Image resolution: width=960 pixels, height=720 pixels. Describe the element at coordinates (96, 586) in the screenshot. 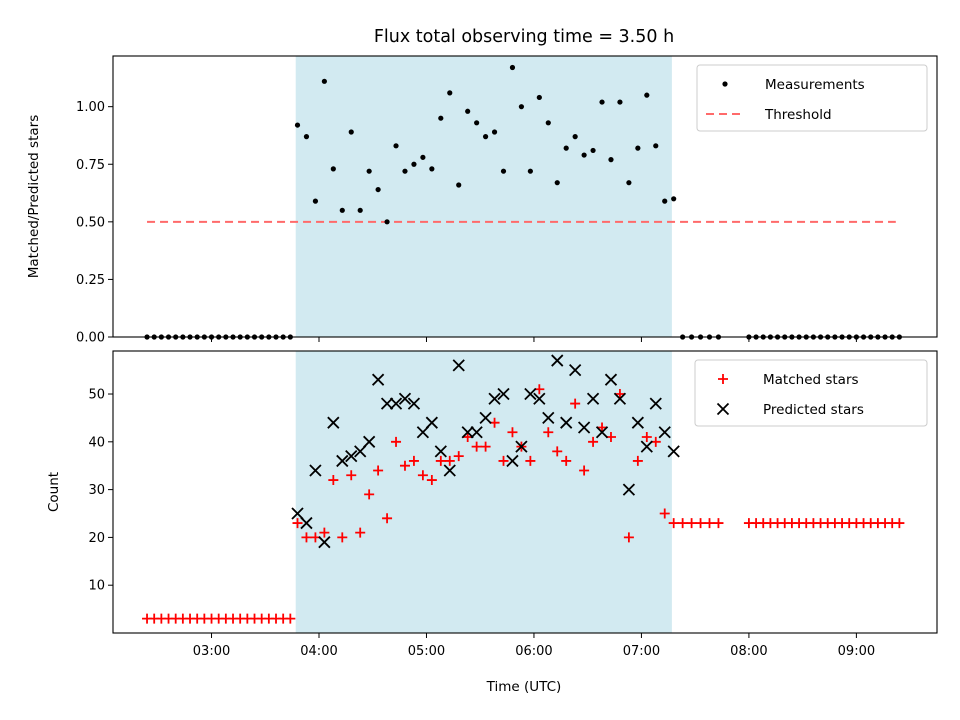

I see `y-tick-label: 10` at that location.